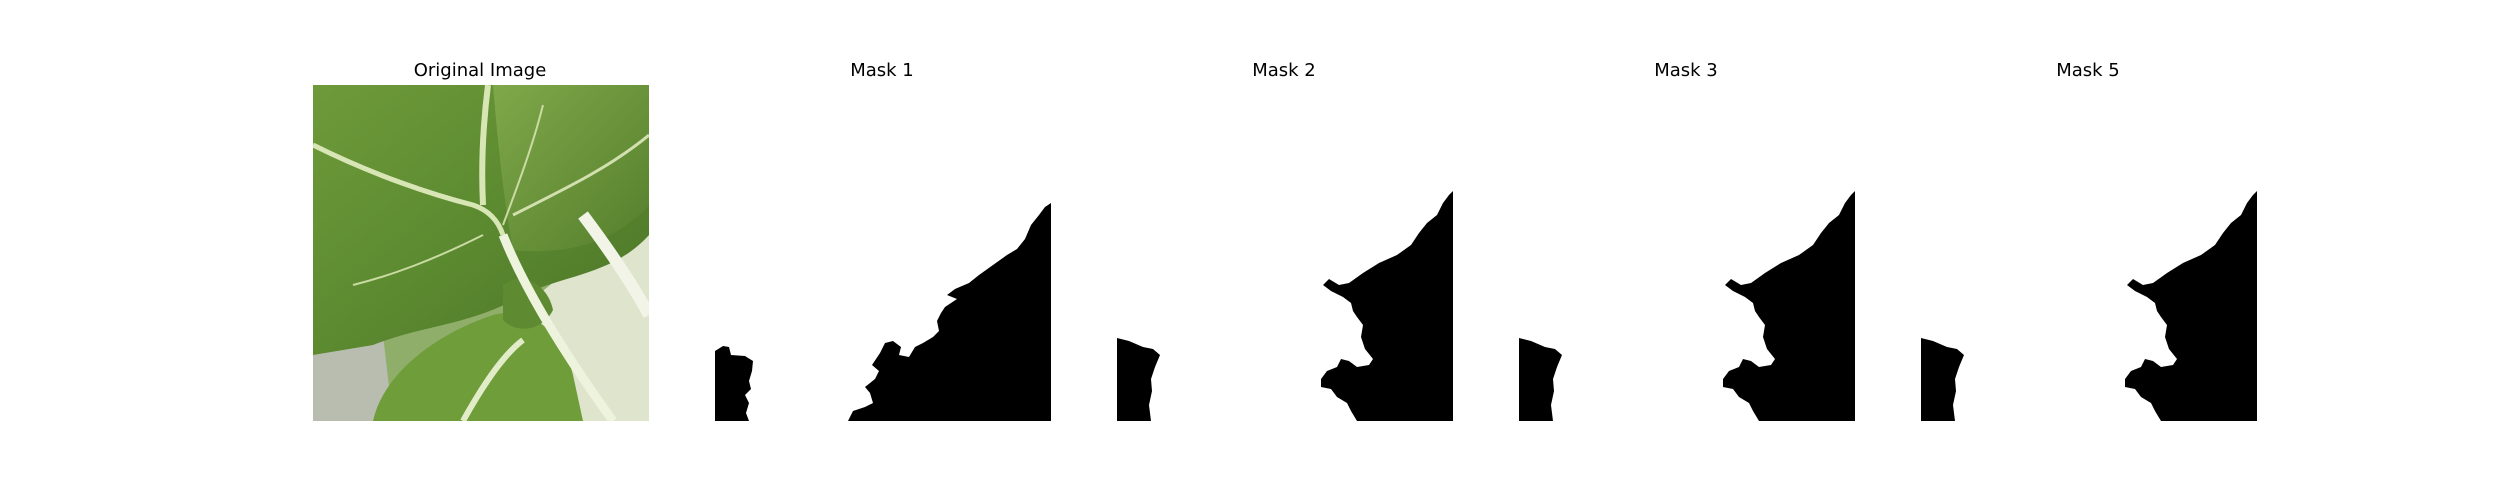  I want to click on mask-3-panel, so click(1687, 253).